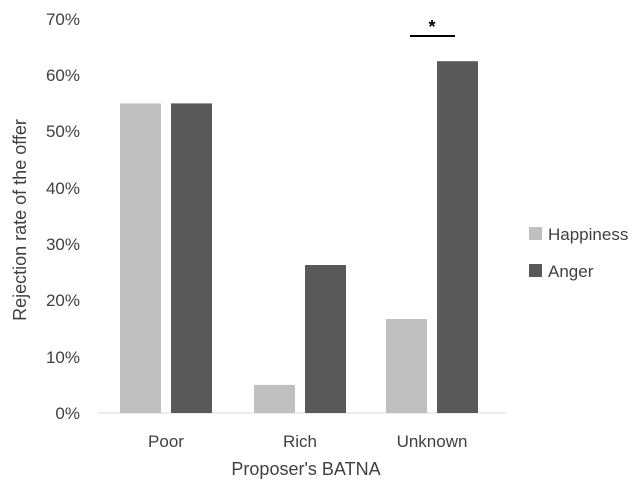 The width and height of the screenshot is (642, 484). Describe the element at coordinates (588, 234) in the screenshot. I see `legend-label-happiness: Happiness` at that location.